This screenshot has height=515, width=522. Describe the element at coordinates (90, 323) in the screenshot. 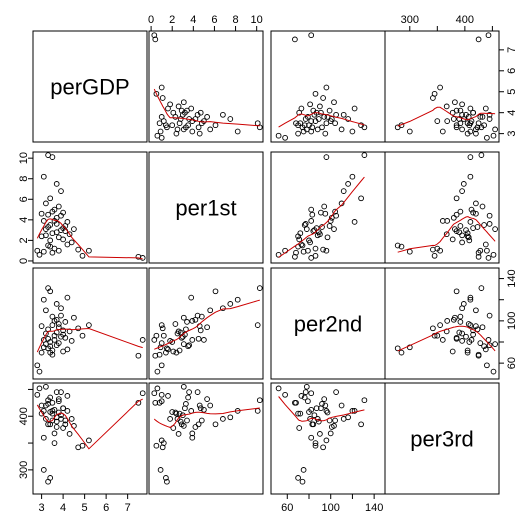

I see `panel-per2nd-vs-perGDP` at that location.